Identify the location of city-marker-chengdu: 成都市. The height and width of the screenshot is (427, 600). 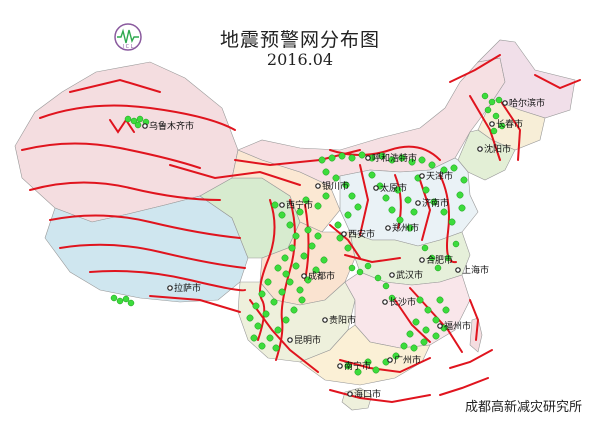
(318, 276).